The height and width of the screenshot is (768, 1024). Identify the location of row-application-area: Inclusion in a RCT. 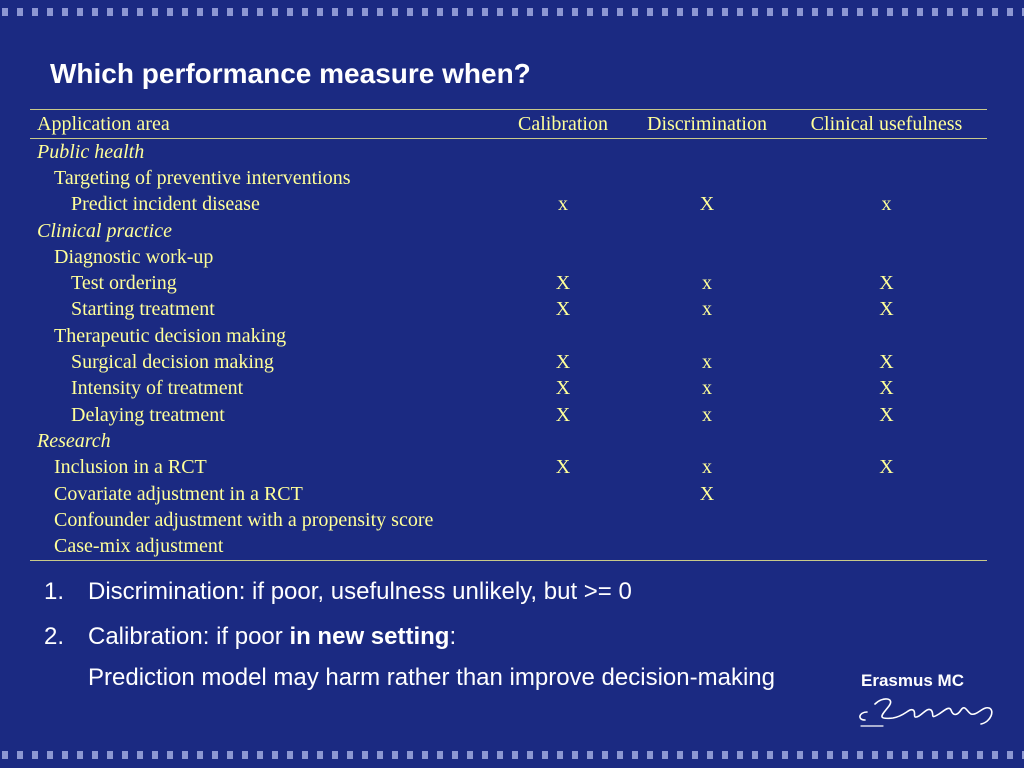
(130, 467).